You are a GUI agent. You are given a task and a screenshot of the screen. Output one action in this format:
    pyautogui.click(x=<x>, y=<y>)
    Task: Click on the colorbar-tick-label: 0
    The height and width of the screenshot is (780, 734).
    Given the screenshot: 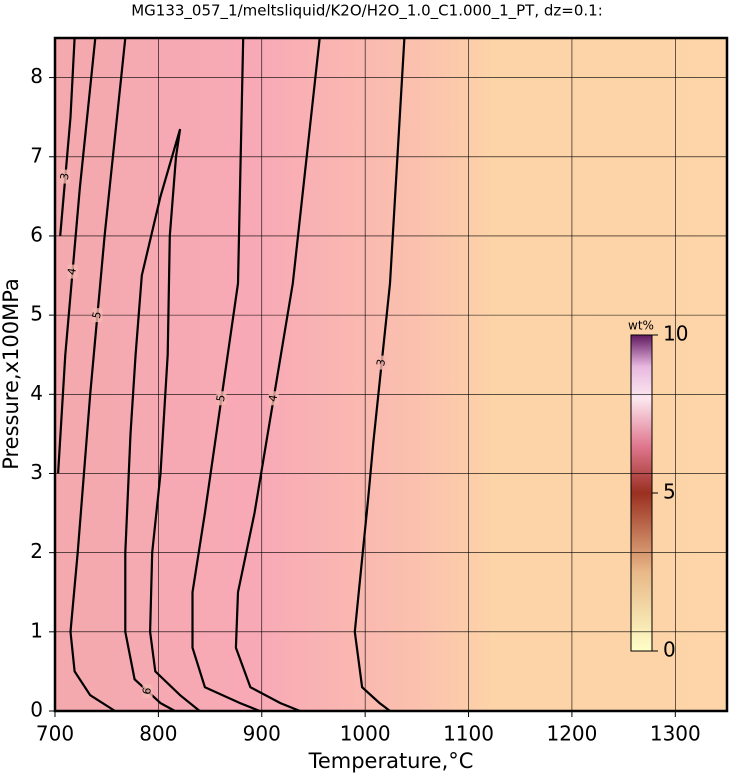 What is the action you would take?
    pyautogui.click(x=669, y=650)
    